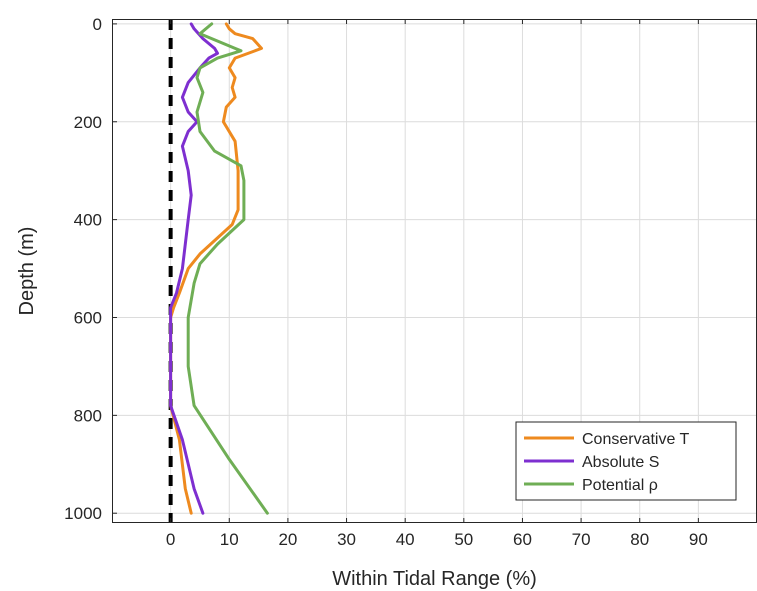 The width and height of the screenshot is (757, 591). I want to click on legend: Conservative T Absolute S Potential ρ, so click(626, 461).